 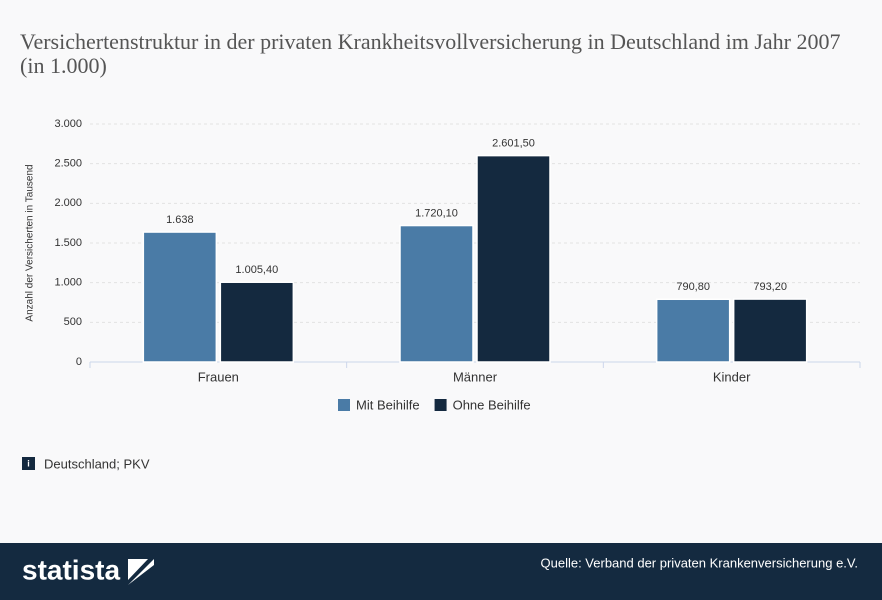 I want to click on y-axis-label: Anzahl der Versicherten in Tausend, so click(x=30, y=242).